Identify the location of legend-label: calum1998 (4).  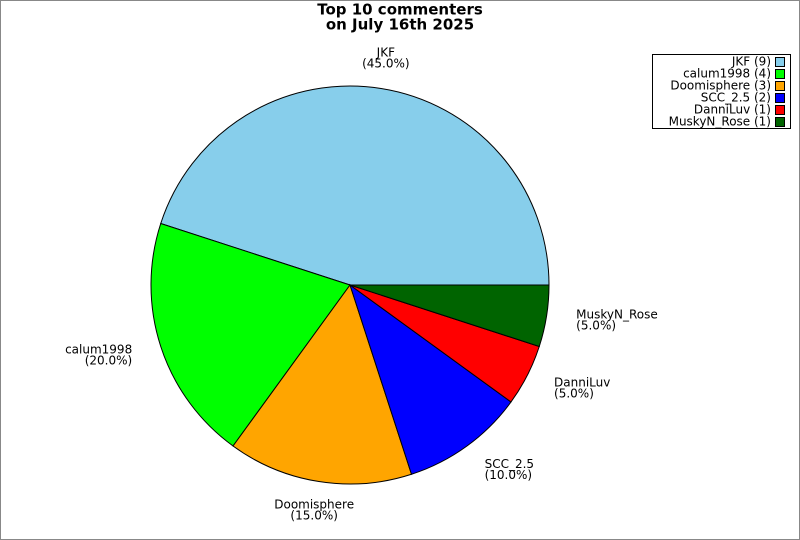
(727, 74).